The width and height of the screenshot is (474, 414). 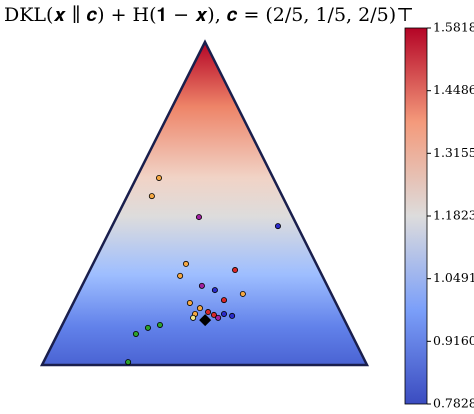 I want to click on colorbar-tick-label: 0.7828, so click(x=453, y=403).